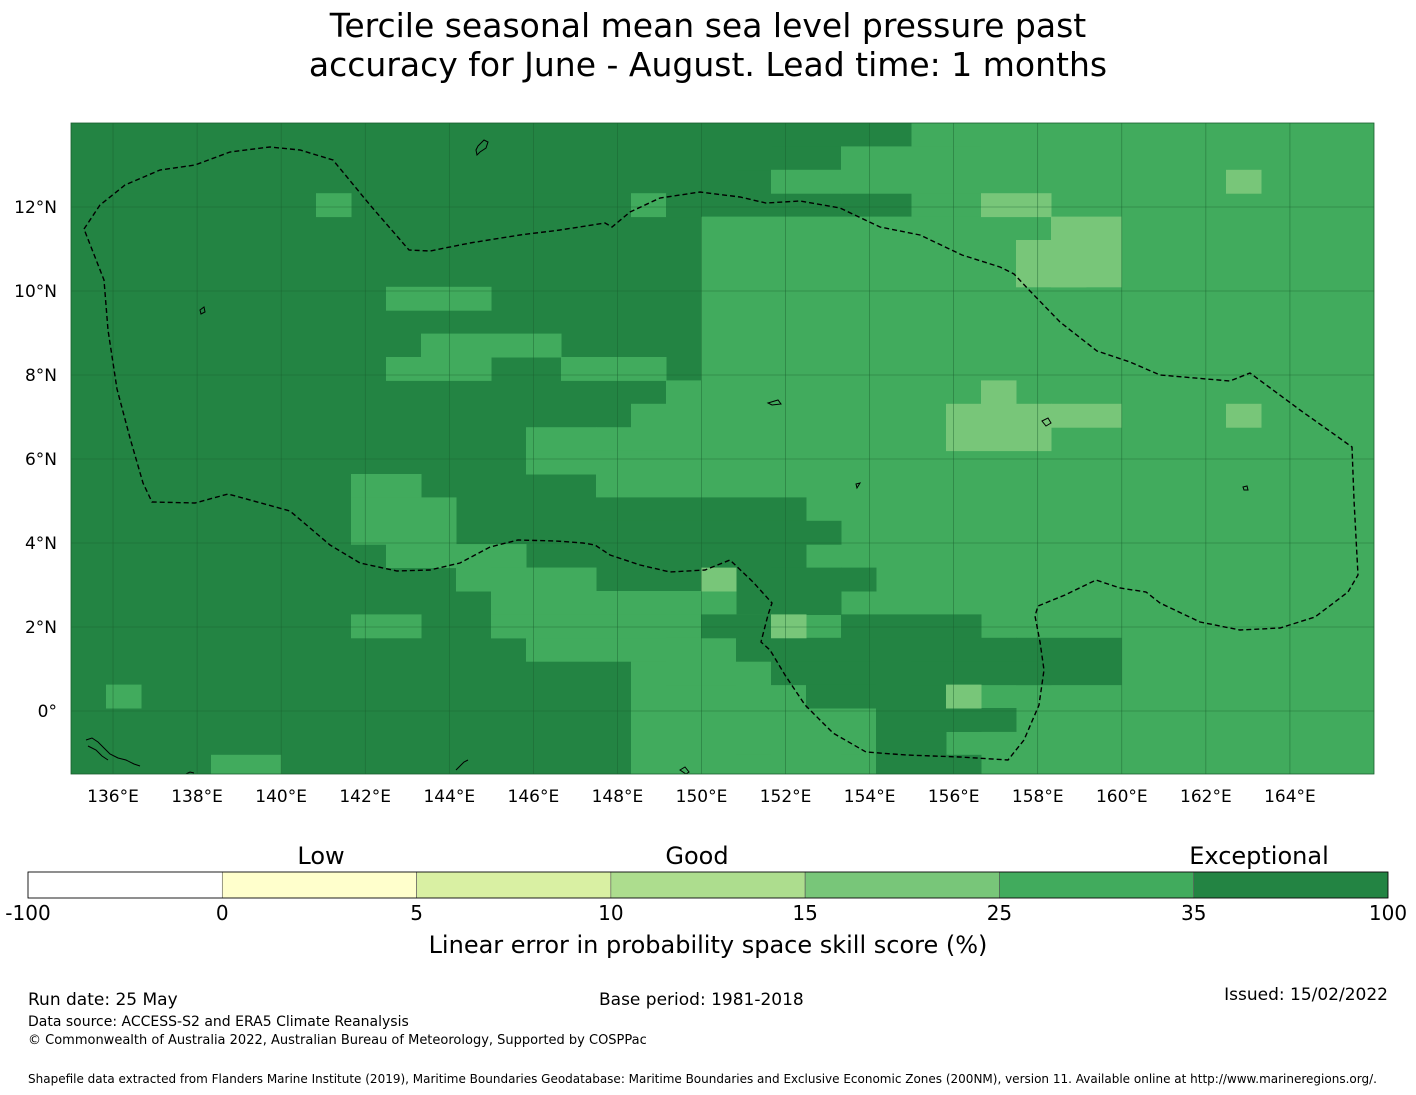 This screenshot has width=1416, height=1095. Describe the element at coordinates (534, 797) in the screenshot. I see `lon-tick-label: 146°E` at that location.